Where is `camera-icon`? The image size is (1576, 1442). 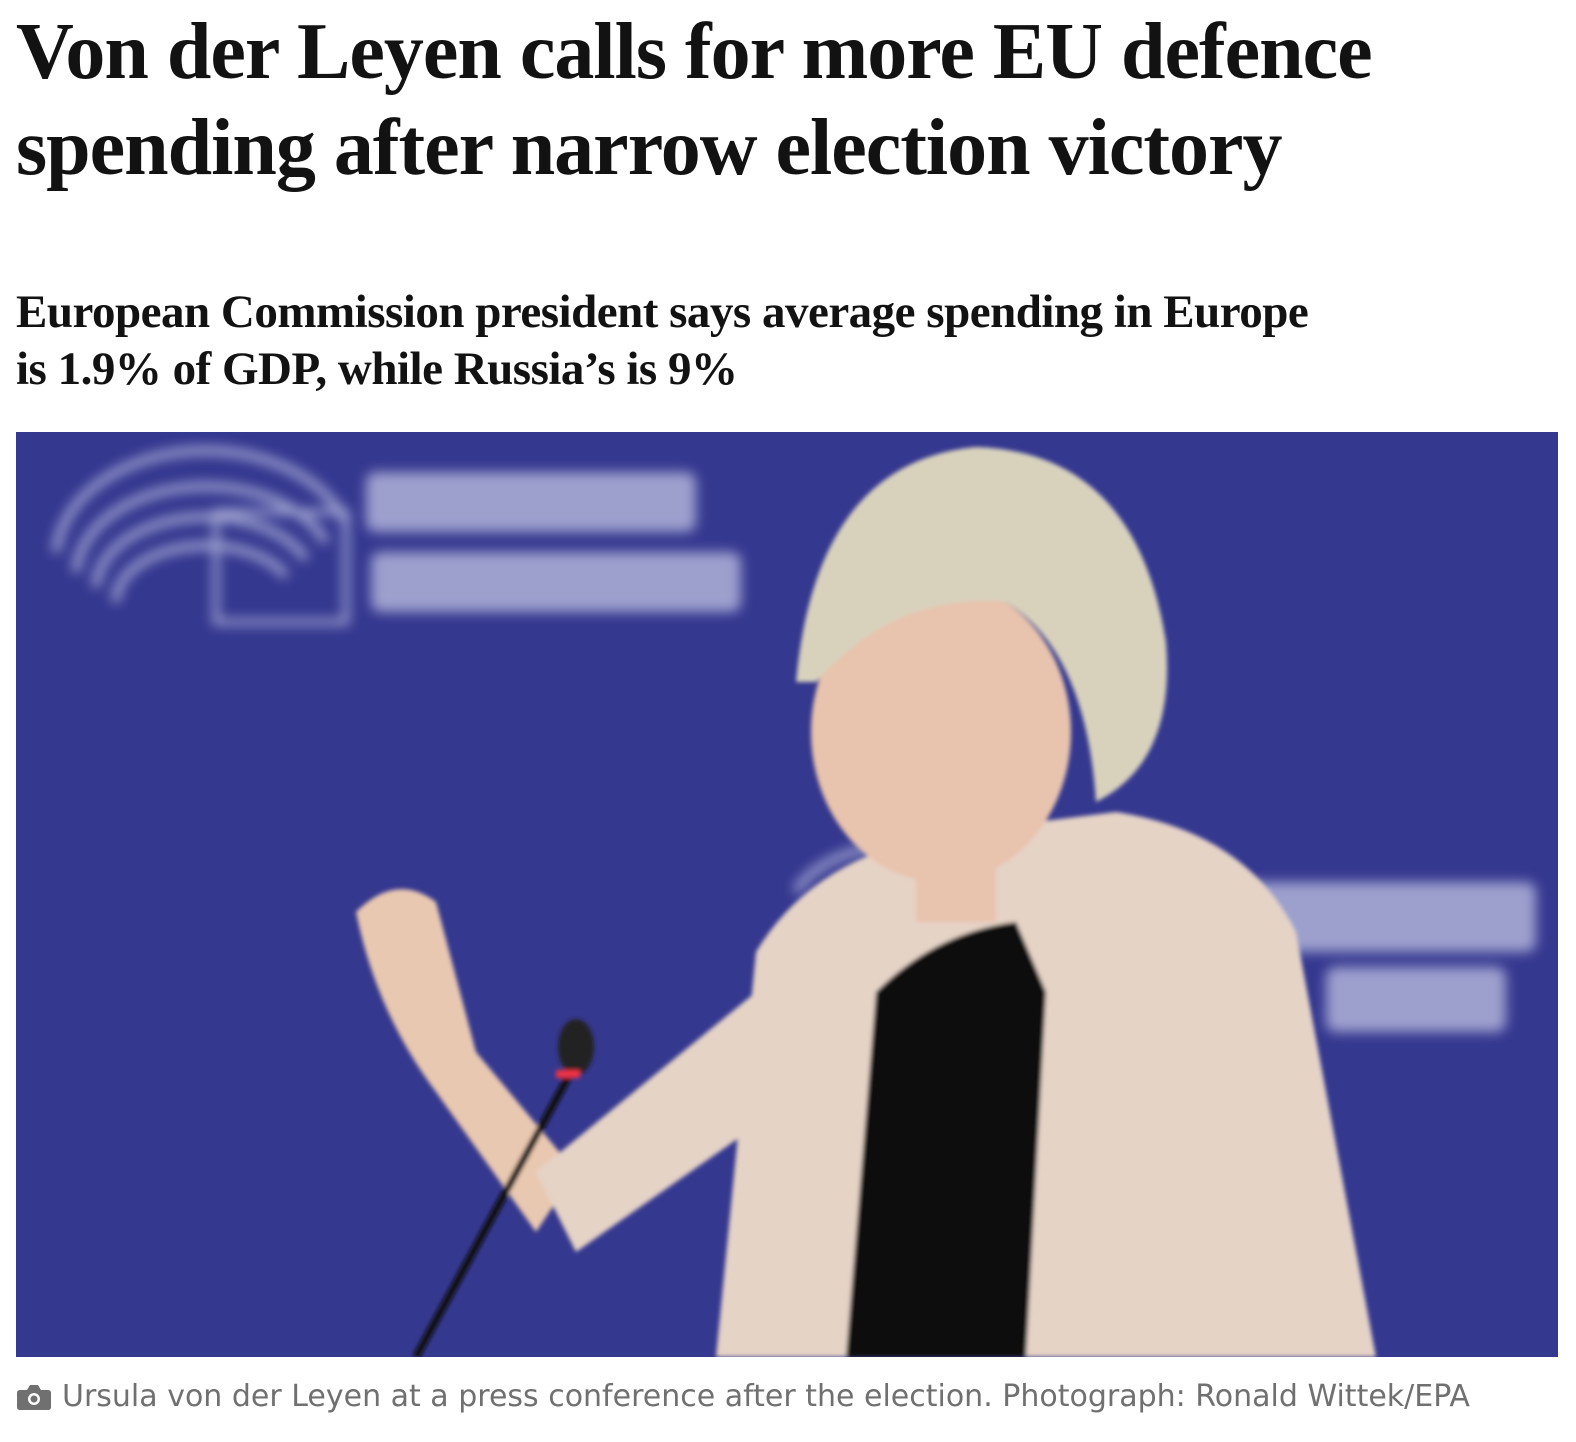
camera-icon is located at coordinates (34, 1397).